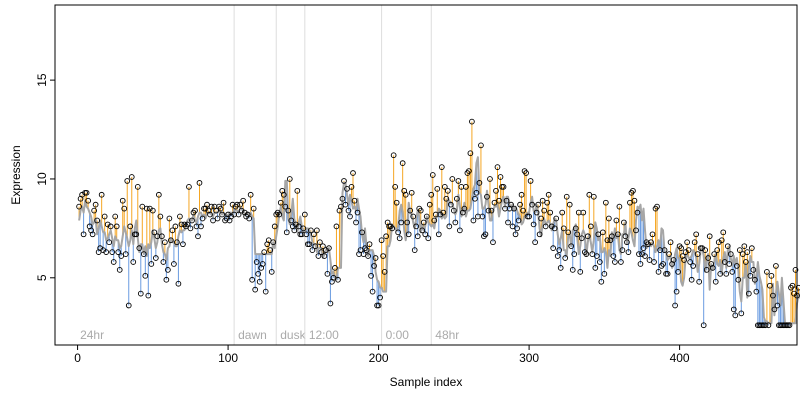 The height and width of the screenshot is (400, 800). I want to click on y-tick-label: 5, so click(42, 277).